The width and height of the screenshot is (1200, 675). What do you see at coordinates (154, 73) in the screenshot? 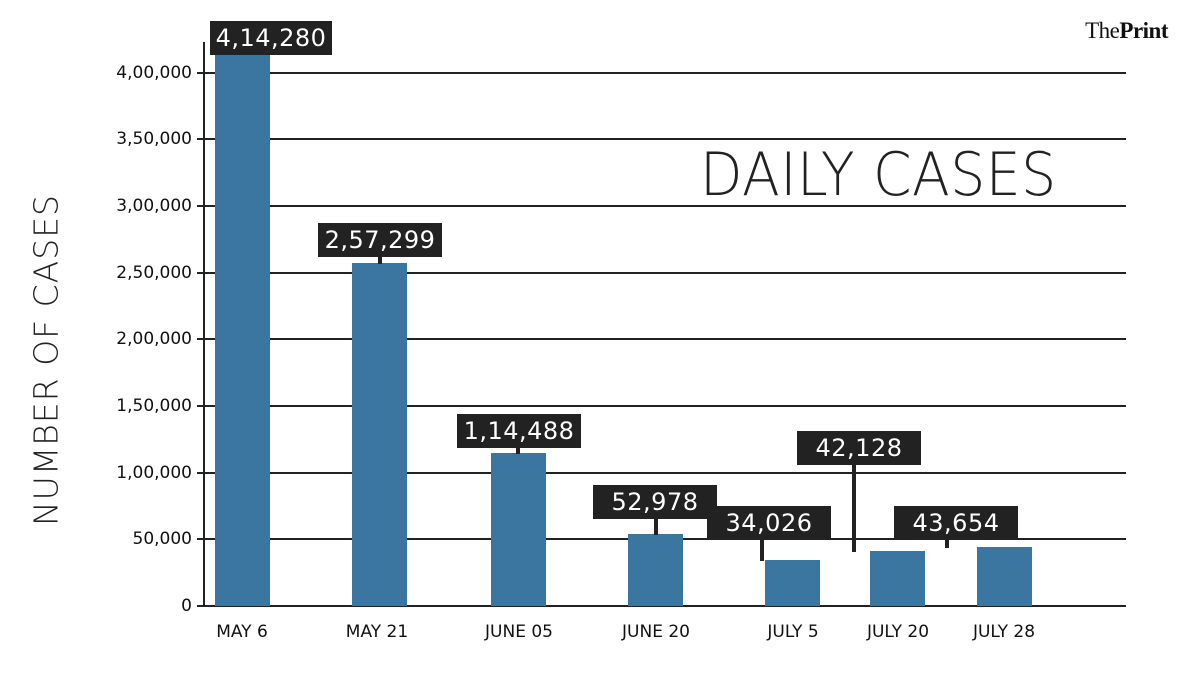
I see `y-tick-label: 4,00,000` at bounding box center [154, 73].